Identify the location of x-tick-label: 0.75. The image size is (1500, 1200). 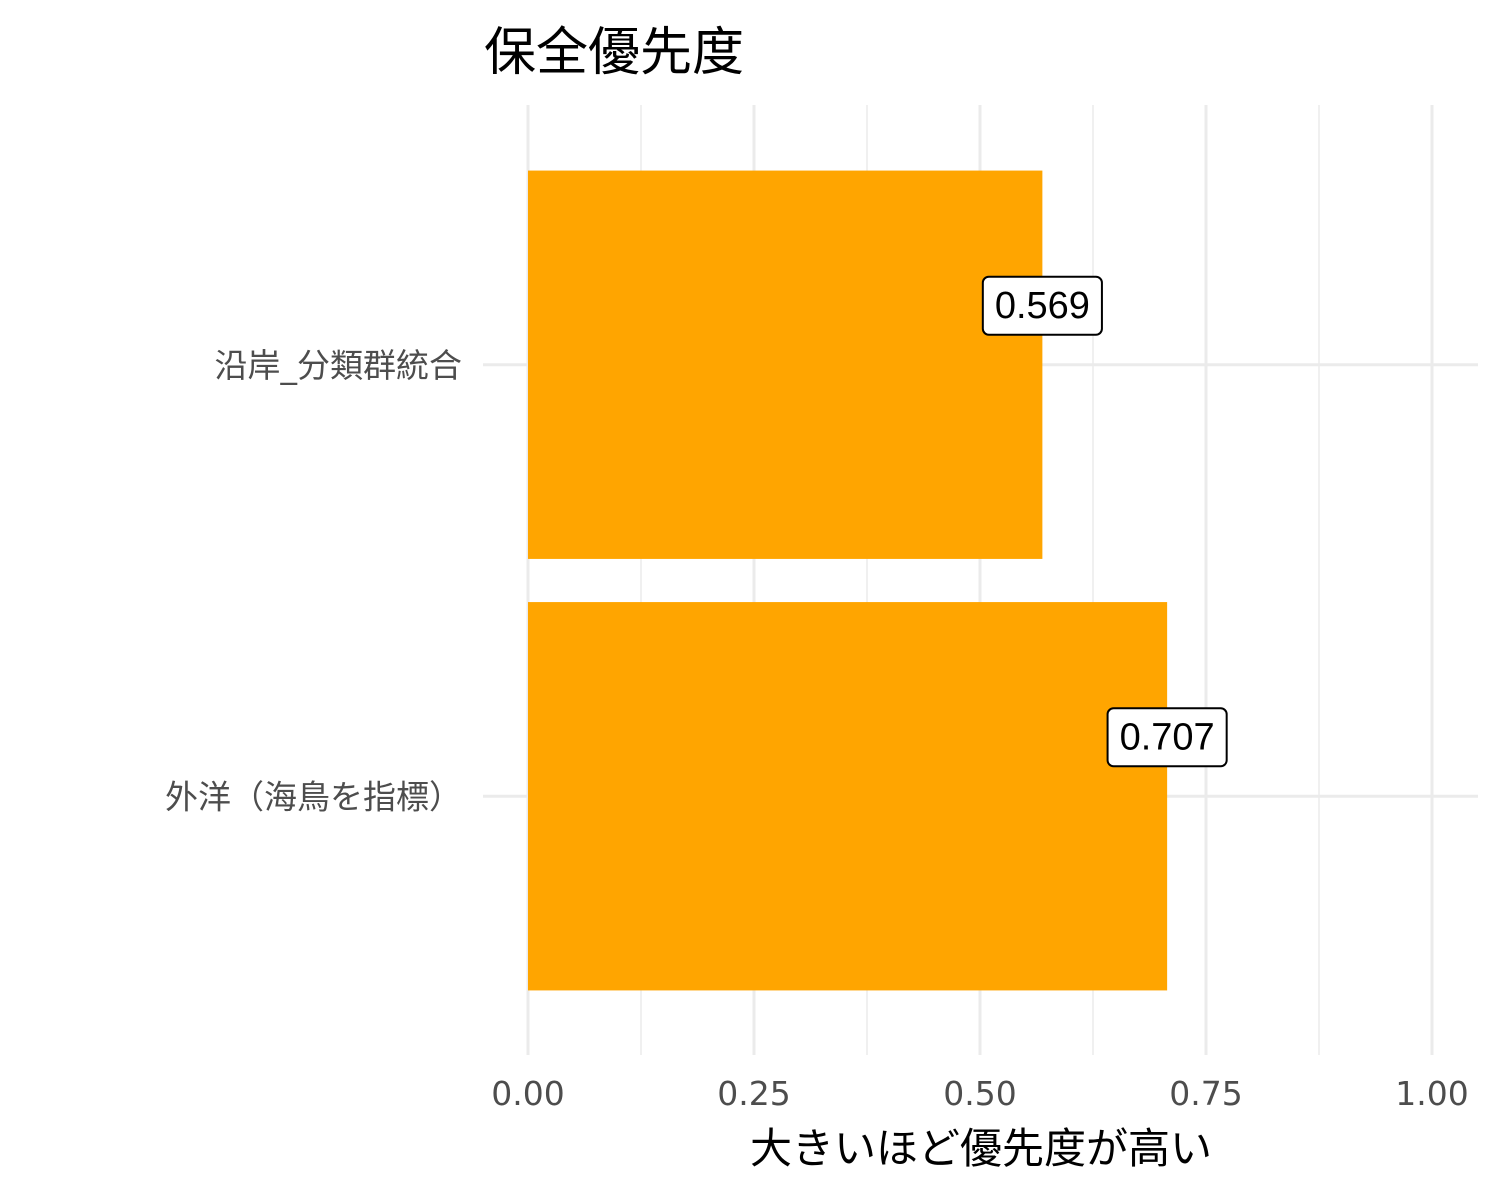
(1205, 1093).